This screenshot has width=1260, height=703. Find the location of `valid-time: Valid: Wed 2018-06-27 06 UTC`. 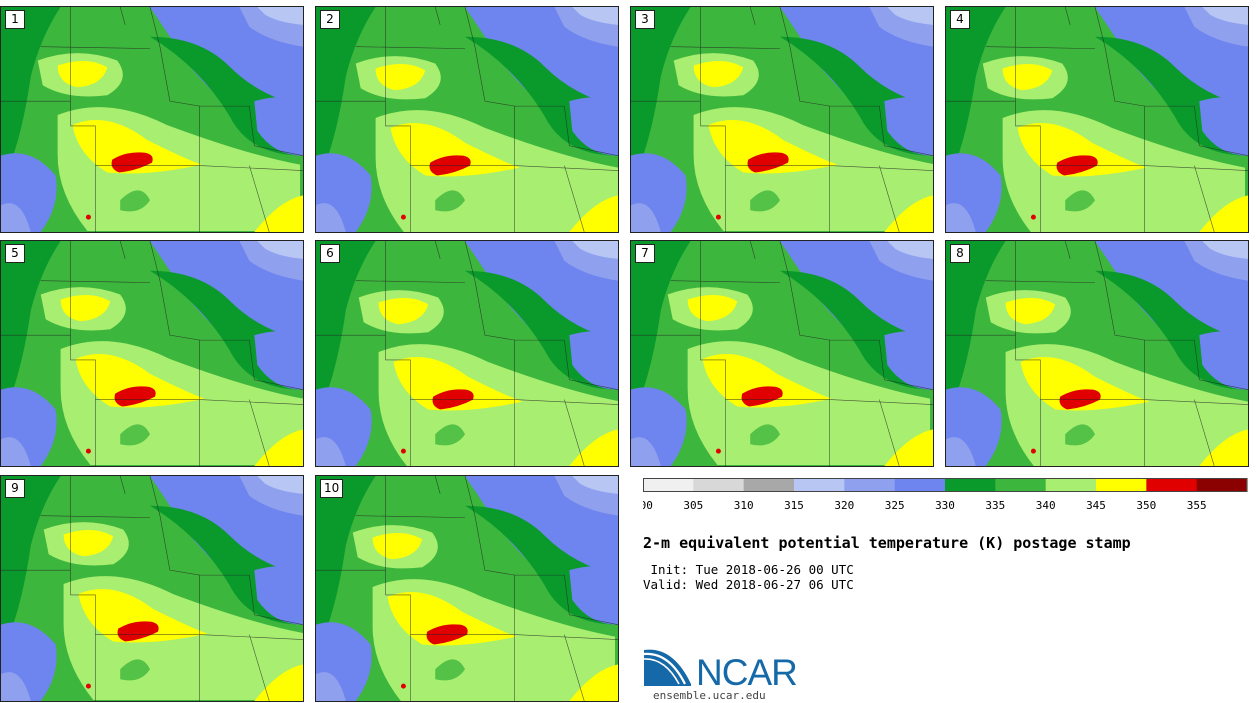

valid-time: Valid: Wed 2018-06-27 06 UTC is located at coordinates (748, 584).